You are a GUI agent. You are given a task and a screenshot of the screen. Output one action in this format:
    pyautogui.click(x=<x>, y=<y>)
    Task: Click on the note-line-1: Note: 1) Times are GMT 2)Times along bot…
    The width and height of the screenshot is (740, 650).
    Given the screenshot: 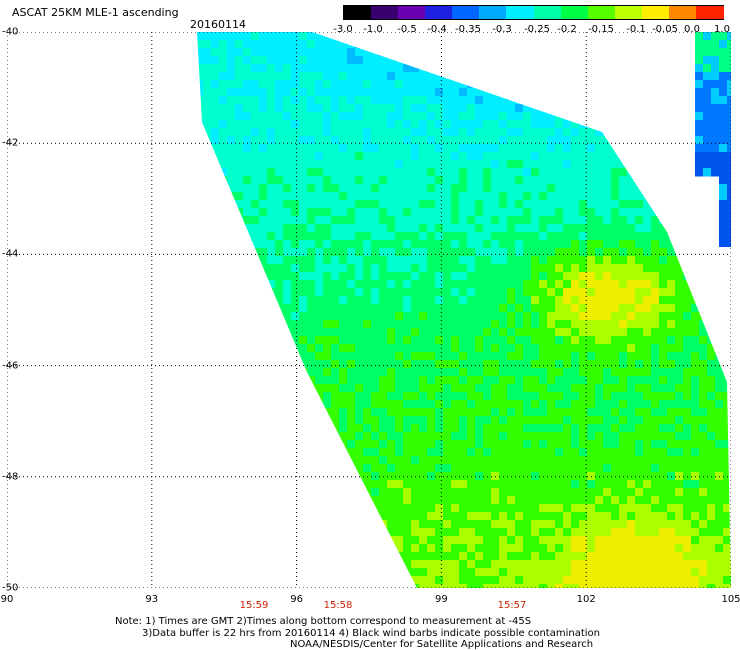 What is the action you would take?
    pyautogui.click(x=323, y=621)
    